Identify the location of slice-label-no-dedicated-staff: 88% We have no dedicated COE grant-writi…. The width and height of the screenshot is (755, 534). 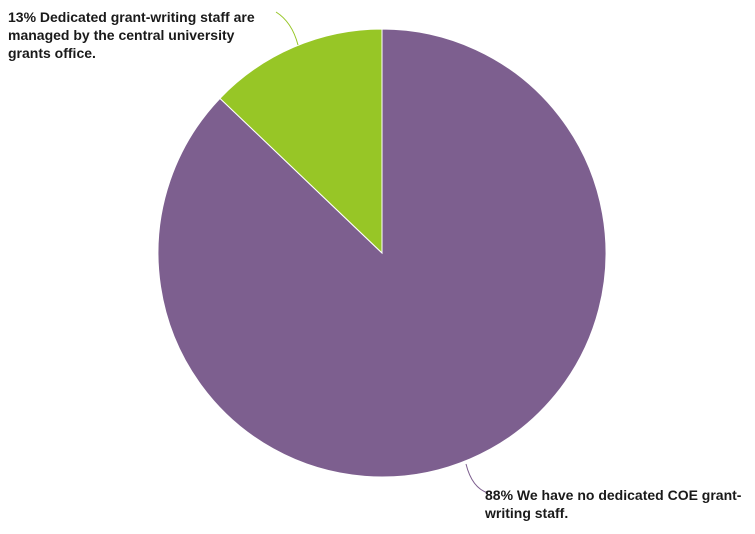
(613, 504).